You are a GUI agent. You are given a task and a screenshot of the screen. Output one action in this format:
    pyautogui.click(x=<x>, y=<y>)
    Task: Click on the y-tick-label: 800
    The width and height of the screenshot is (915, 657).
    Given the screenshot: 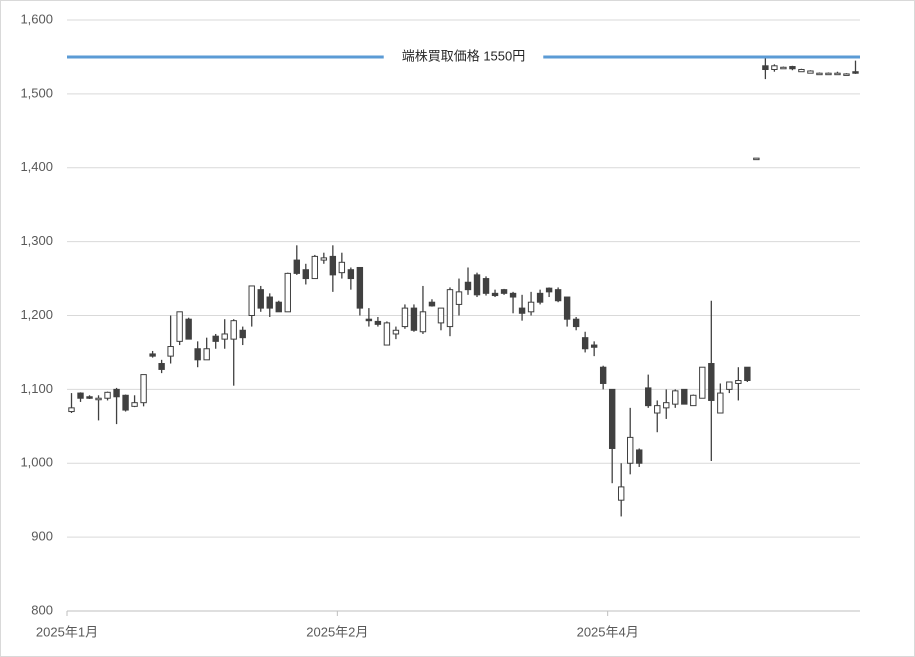 What is the action you would take?
    pyautogui.click(x=42, y=609)
    